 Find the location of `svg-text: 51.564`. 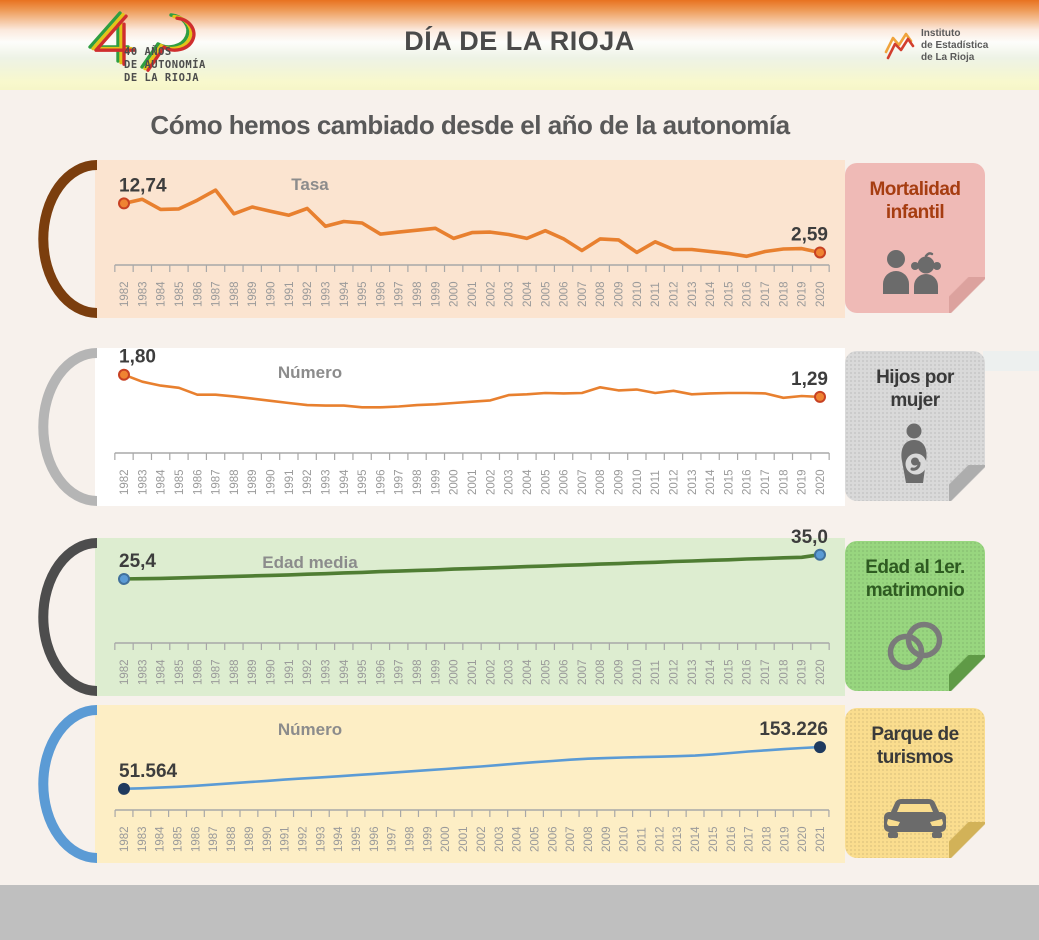

svg-text: 51.564 is located at coordinates (148, 771).